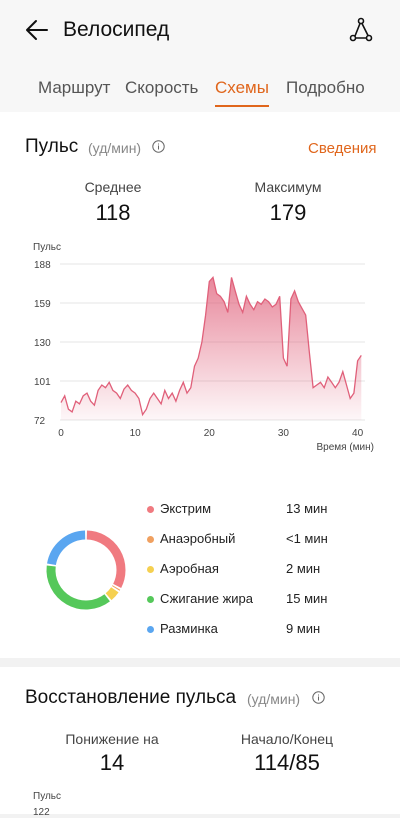 Image resolution: width=400 pixels, height=818 pixels. I want to click on x-tick-label: 20, so click(210, 433).